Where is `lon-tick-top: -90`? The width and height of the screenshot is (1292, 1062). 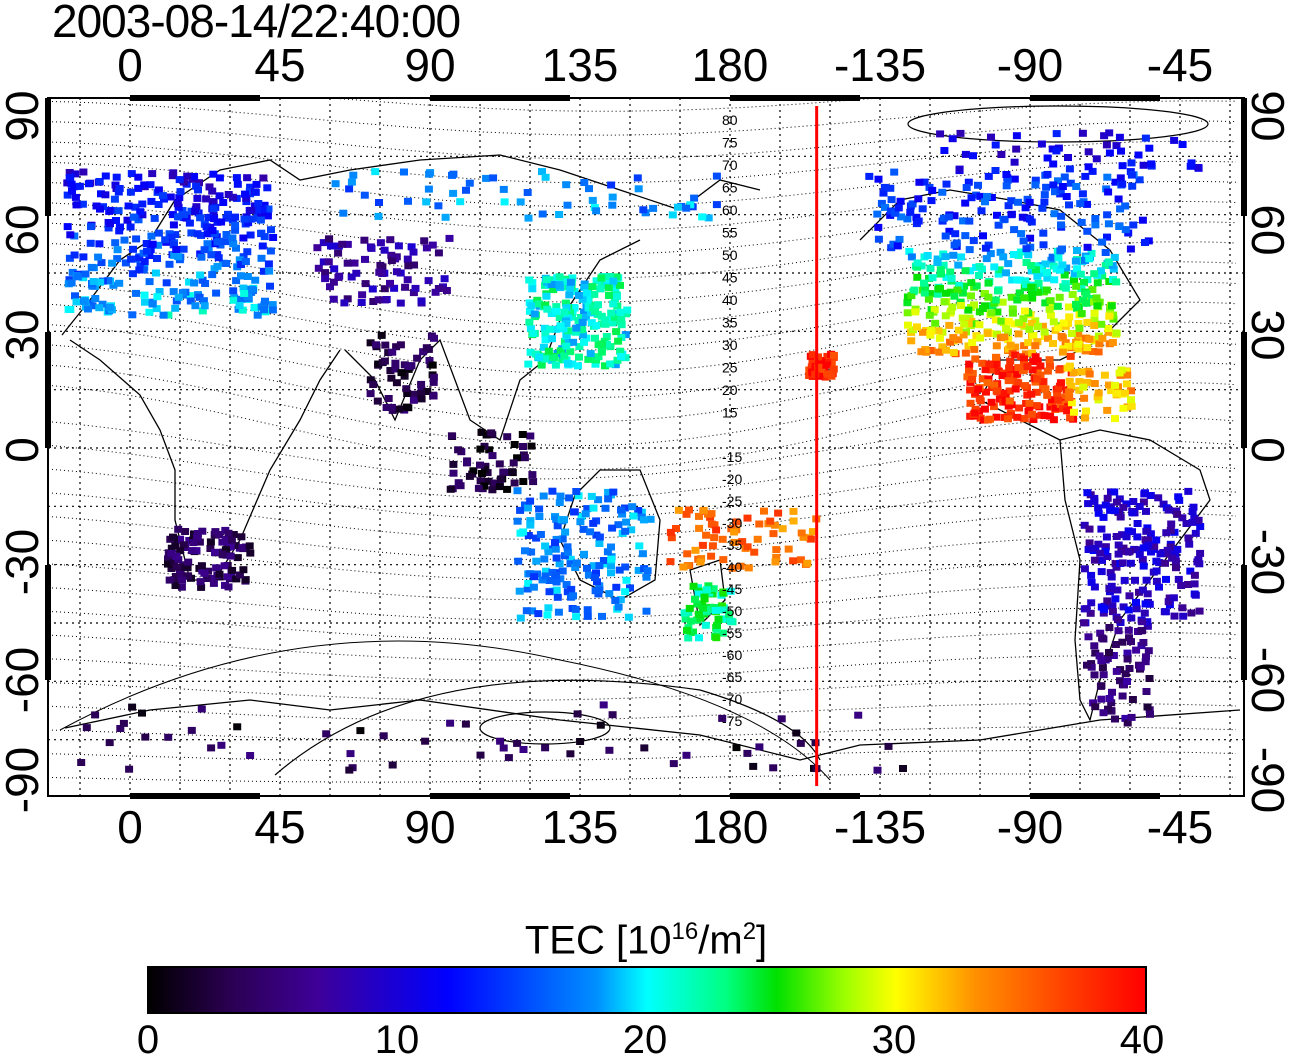
lon-tick-top: -90 is located at coordinates (1030, 65).